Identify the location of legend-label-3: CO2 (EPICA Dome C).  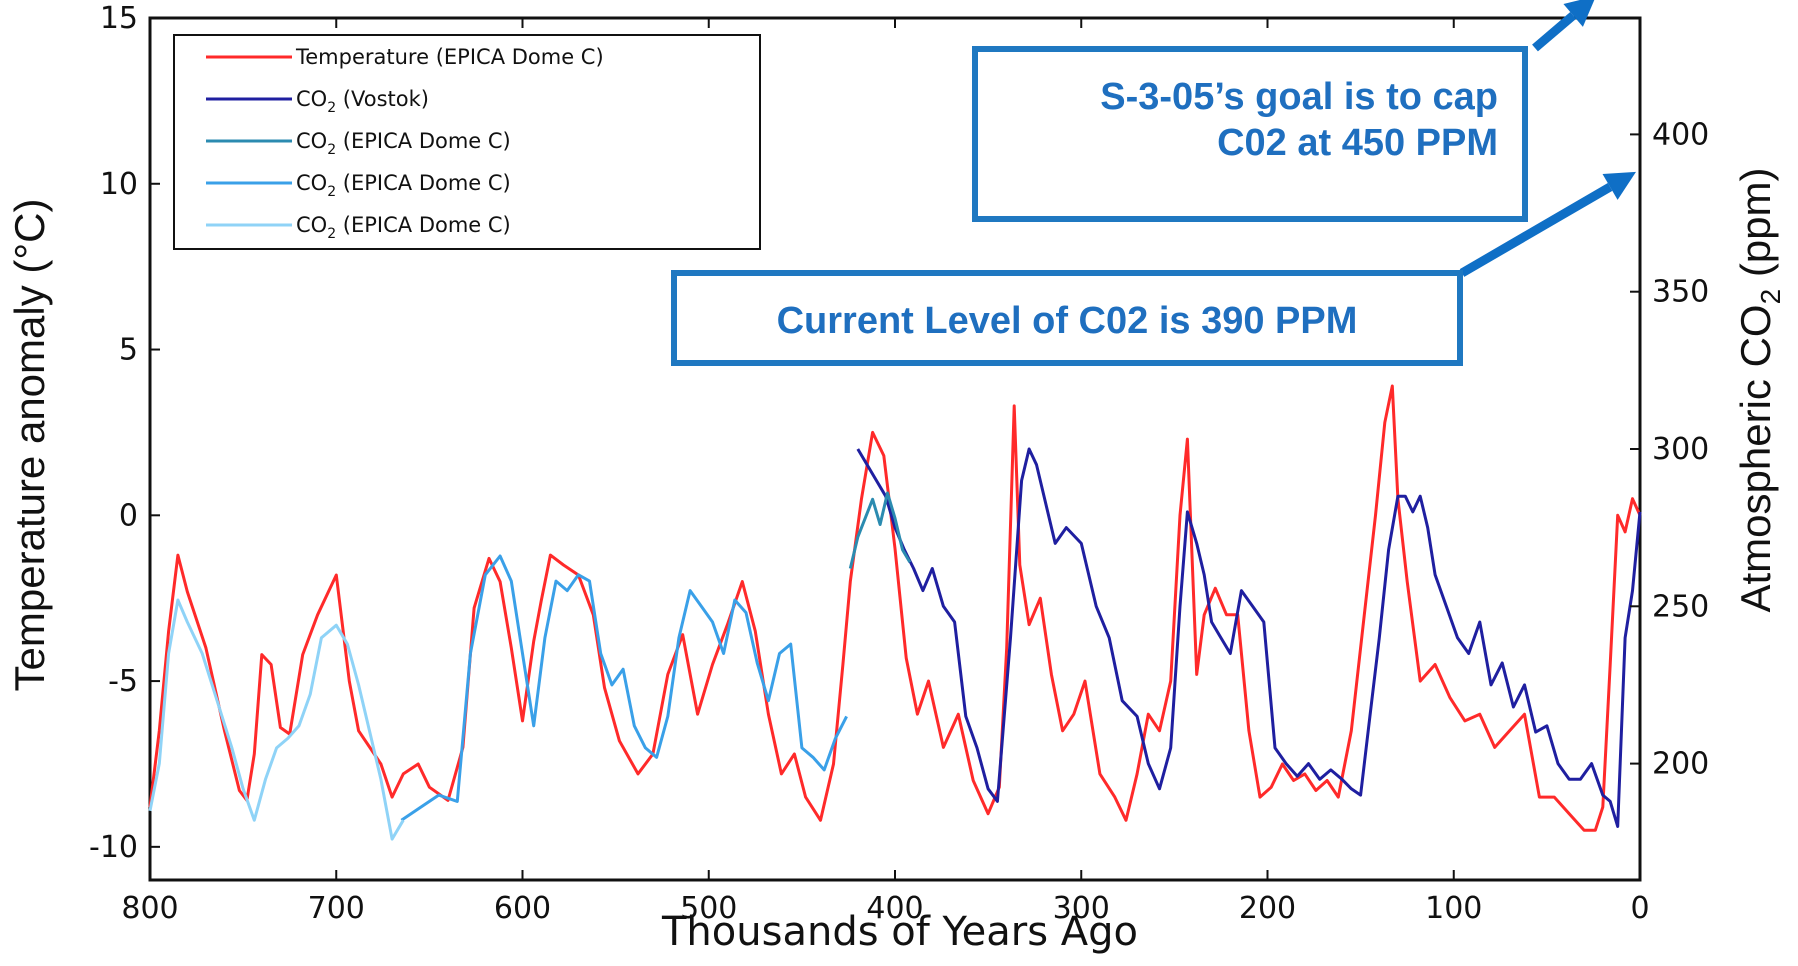
(403, 185).